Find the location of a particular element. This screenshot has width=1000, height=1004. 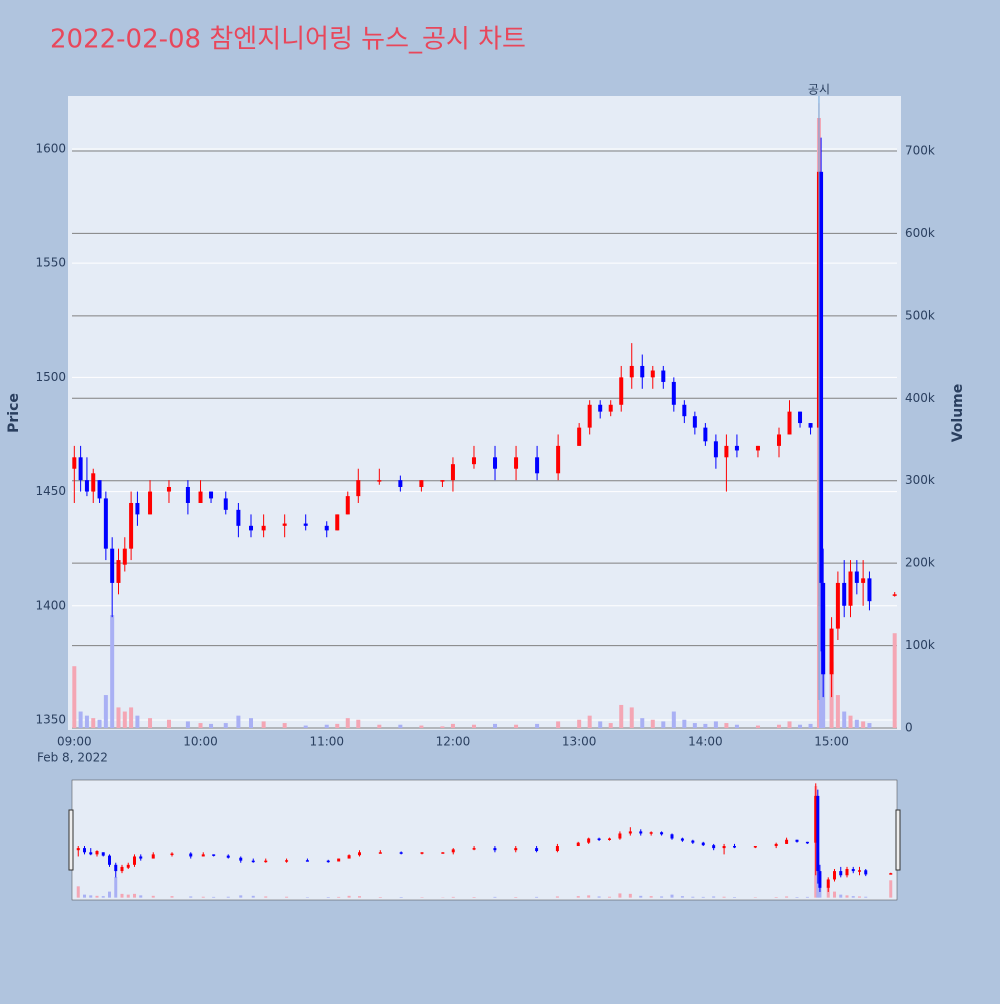

range-slider is located at coordinates (484, 840).